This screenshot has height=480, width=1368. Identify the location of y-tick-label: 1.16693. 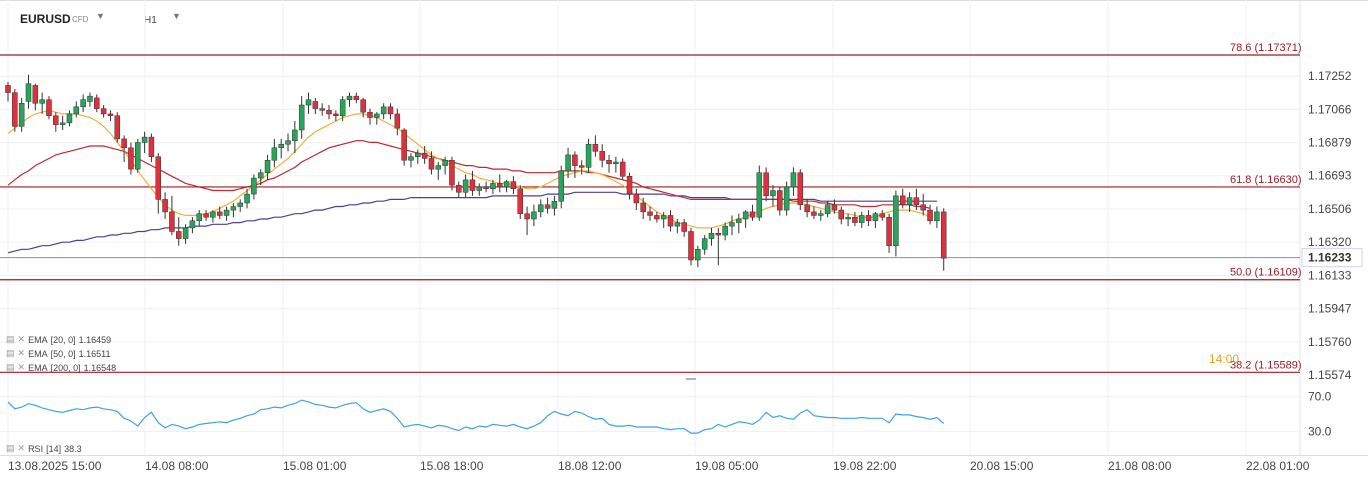
(1330, 176).